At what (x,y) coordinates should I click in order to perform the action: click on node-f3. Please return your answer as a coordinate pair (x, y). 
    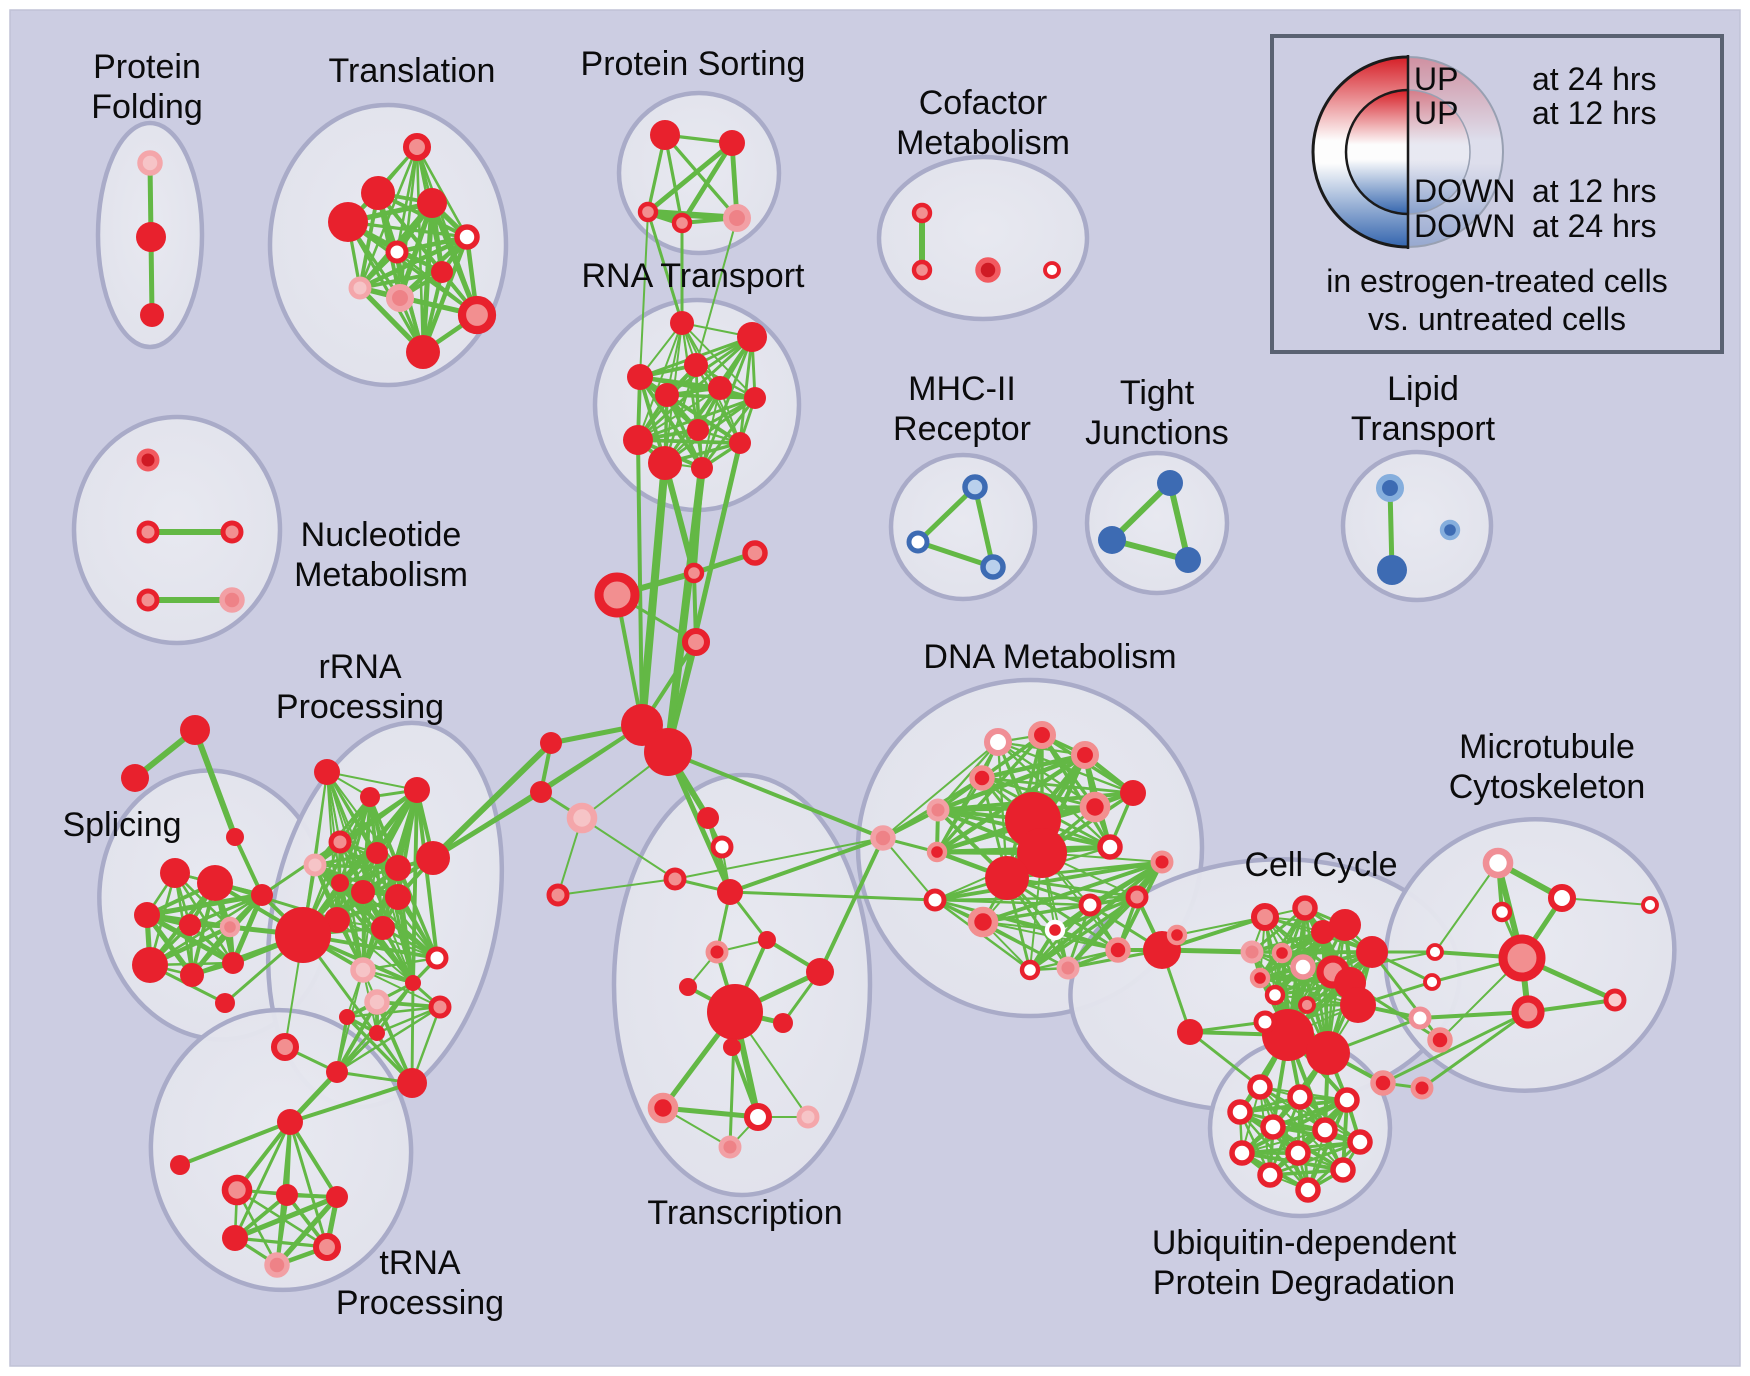
    Looking at the image, I should click on (988, 270).